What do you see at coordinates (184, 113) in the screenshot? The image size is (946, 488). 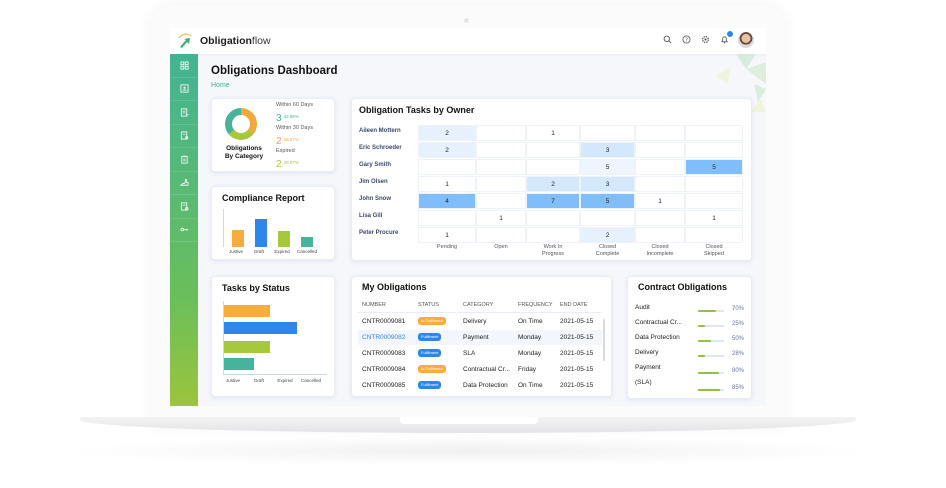 I see `sidebar-item-new-document` at bounding box center [184, 113].